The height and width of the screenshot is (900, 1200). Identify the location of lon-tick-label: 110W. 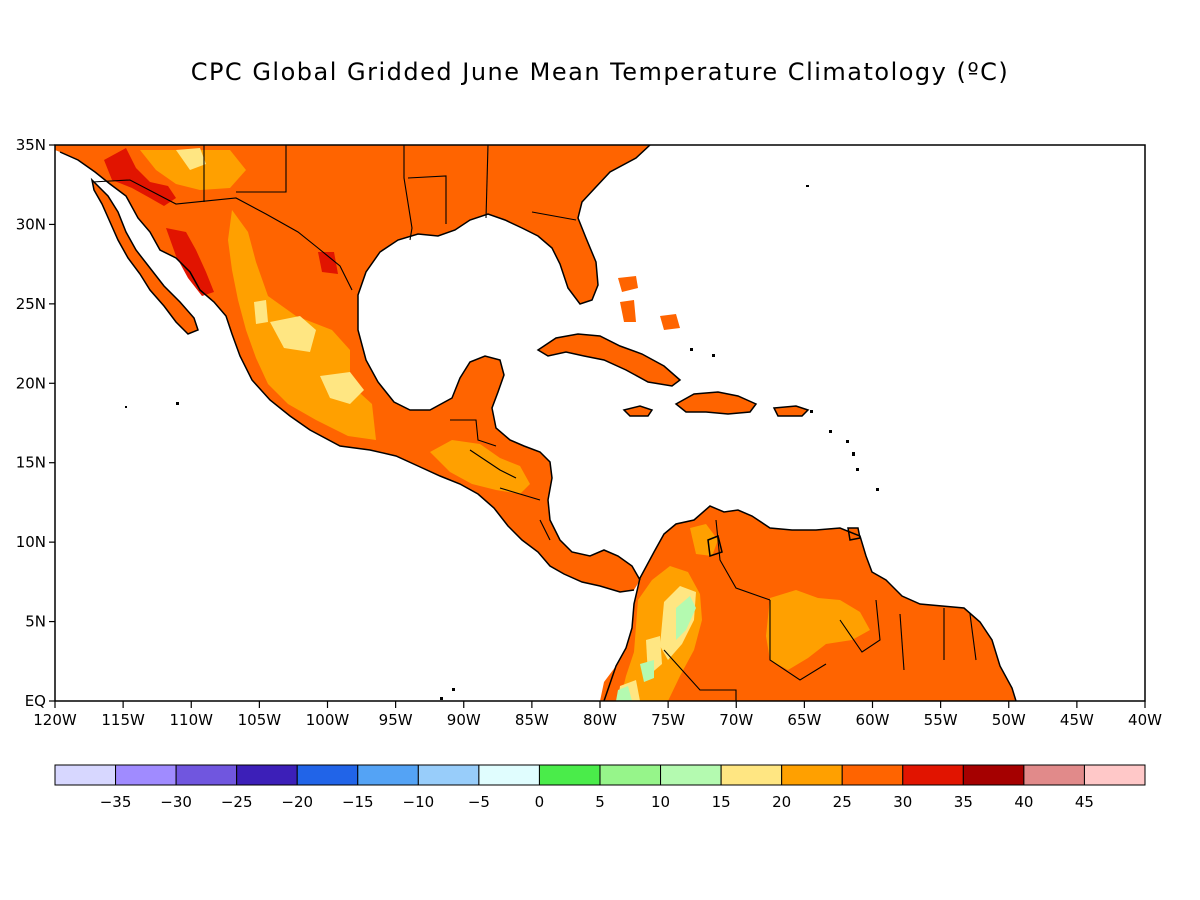
(192, 720).